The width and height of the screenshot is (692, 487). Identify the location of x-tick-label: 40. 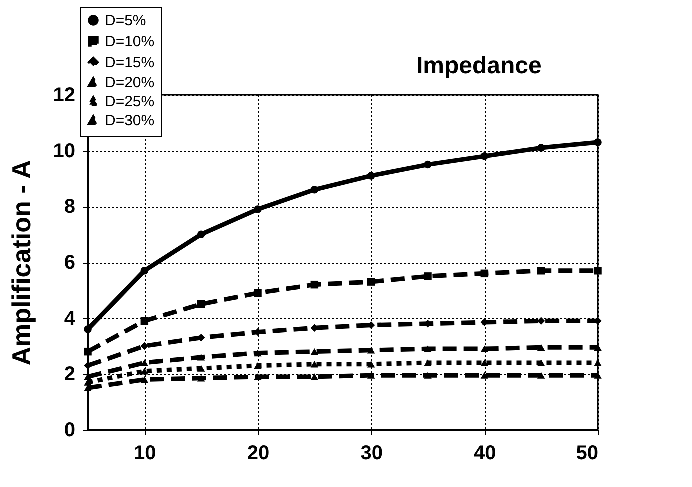
(485, 453).